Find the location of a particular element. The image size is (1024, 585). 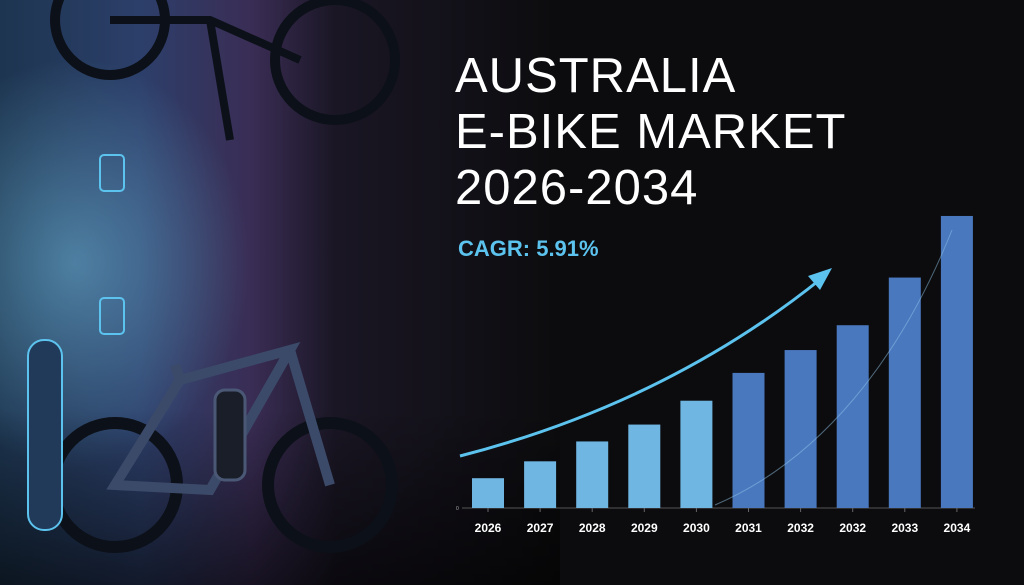

x-tick-label: 2031 is located at coordinates (748, 528).